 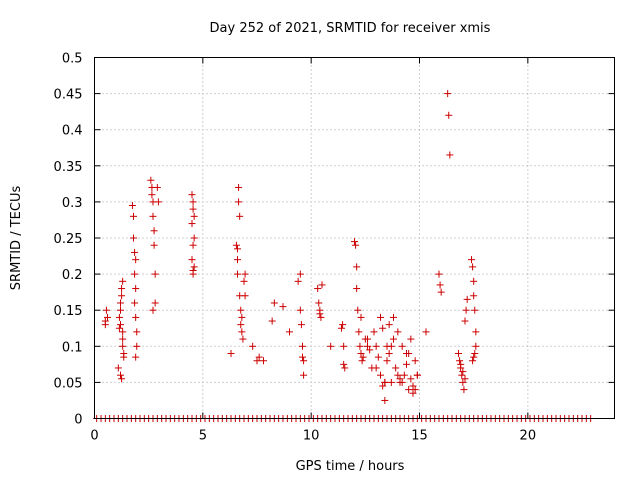 What do you see at coordinates (528, 436) in the screenshot?
I see `x-tick-label: 20` at bounding box center [528, 436].